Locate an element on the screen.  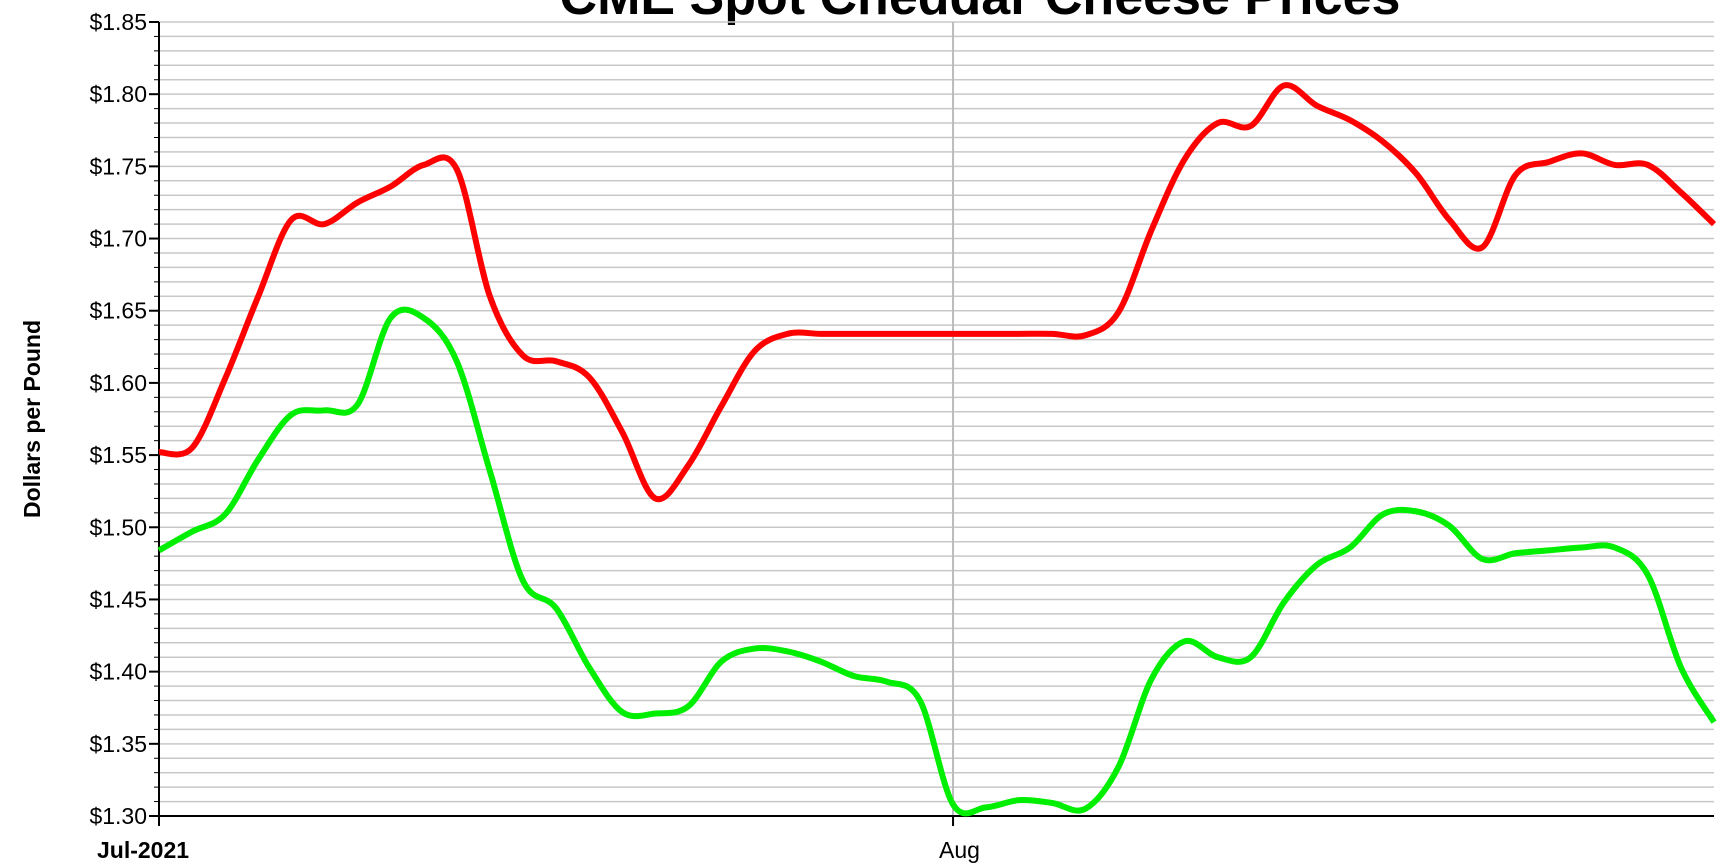
y-tick-label: $1.70 is located at coordinates (118, 239).